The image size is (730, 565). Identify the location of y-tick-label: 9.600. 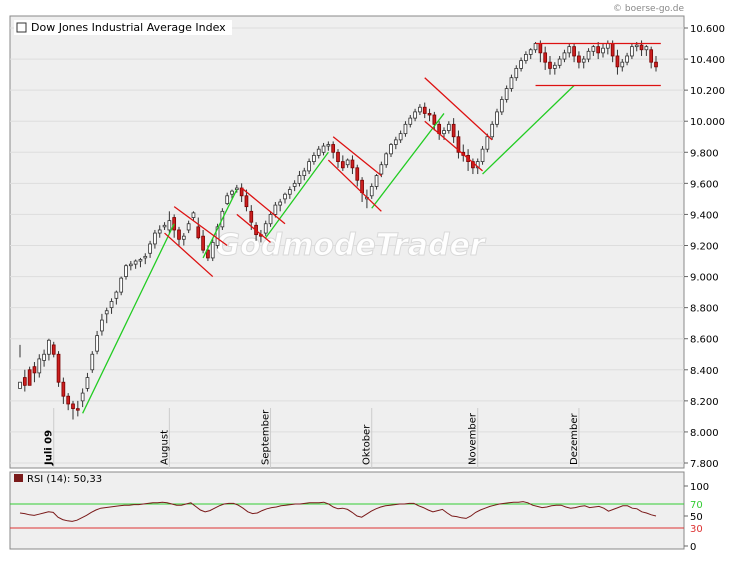
(704, 184).